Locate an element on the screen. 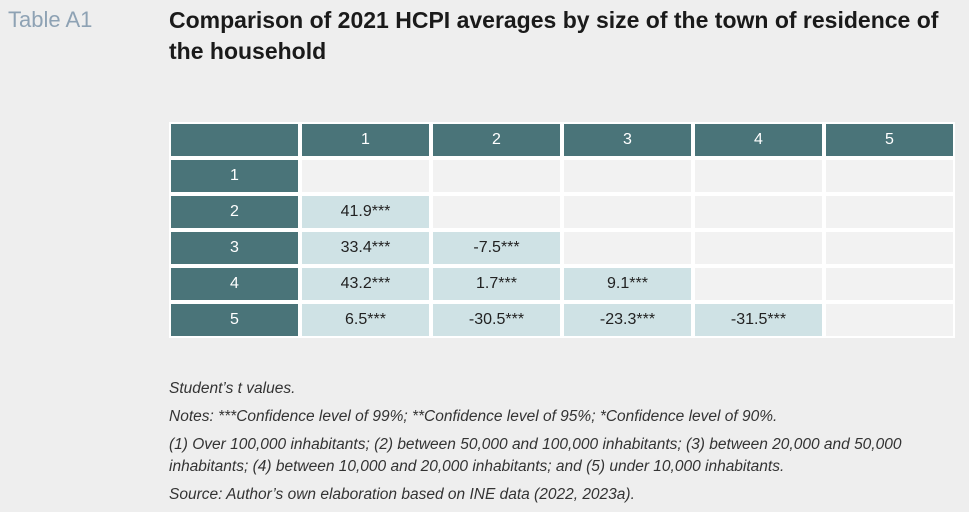  table-cell: -31.5*** is located at coordinates (758, 320).